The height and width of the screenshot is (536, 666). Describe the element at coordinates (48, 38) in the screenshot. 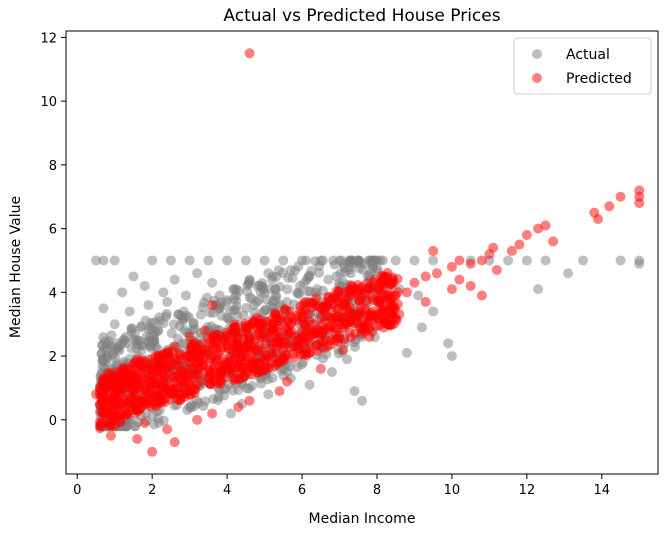

I see `y-tick-label: 12` at that location.